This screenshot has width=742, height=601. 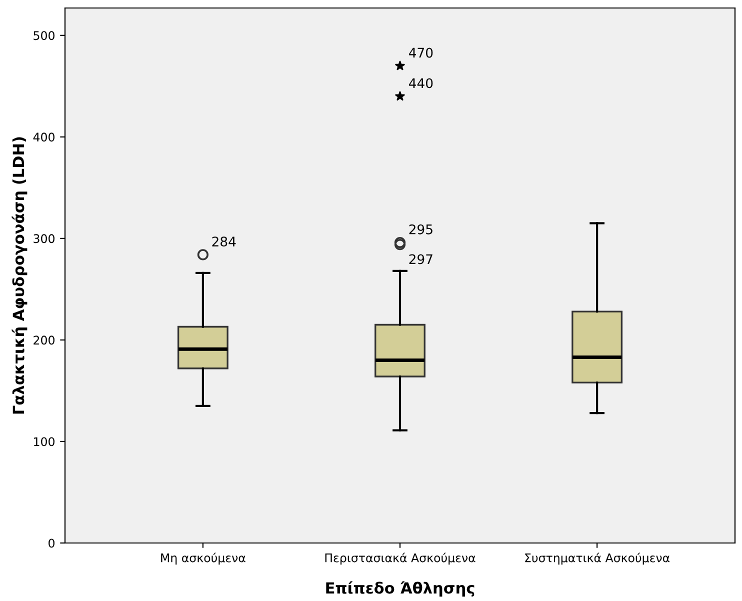 I want to click on y-tick-label: 200, so click(x=44, y=340).